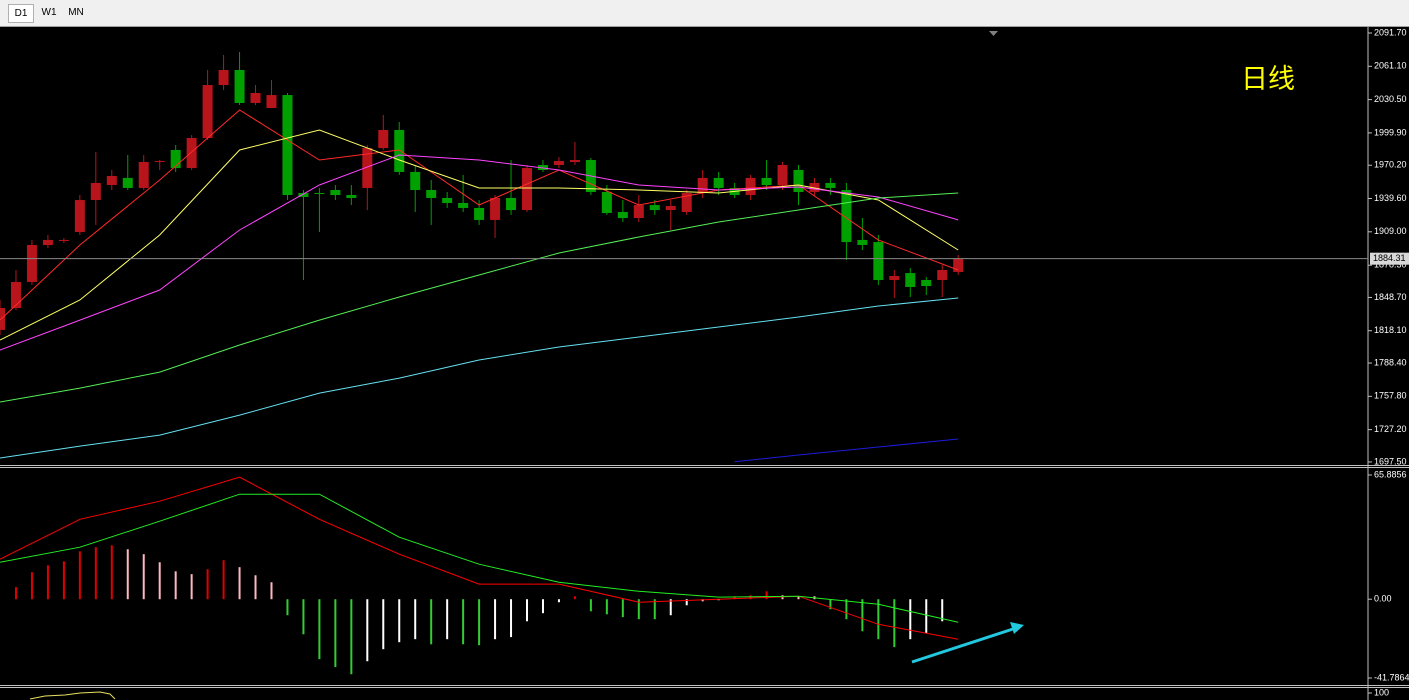 Image resolution: width=1409 pixels, height=700 pixels. Describe the element at coordinates (1390, 396) in the screenshot. I see `y-tick-label: 1757.80` at that location.